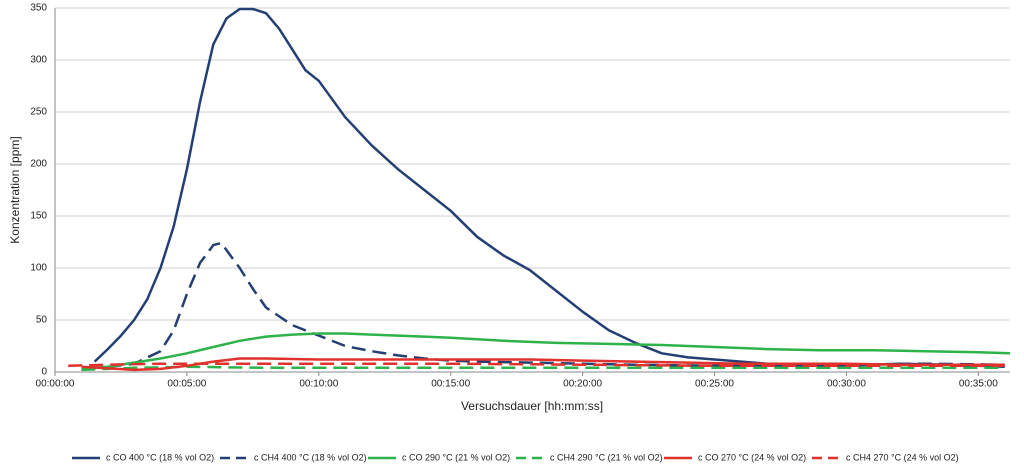 The image size is (1024, 470). I want to click on y-tick-label: 250, so click(38, 112).